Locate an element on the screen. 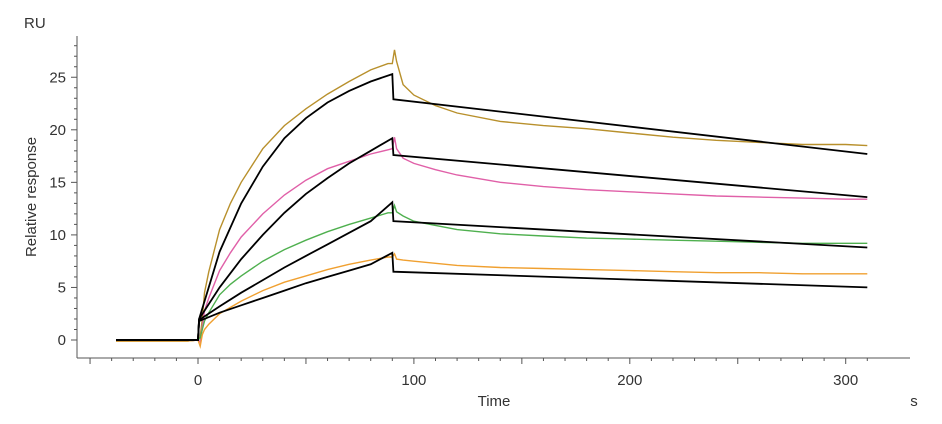 Image resolution: width=942 pixels, height=424 pixels. y-tick-label: 10 is located at coordinates (57, 235).